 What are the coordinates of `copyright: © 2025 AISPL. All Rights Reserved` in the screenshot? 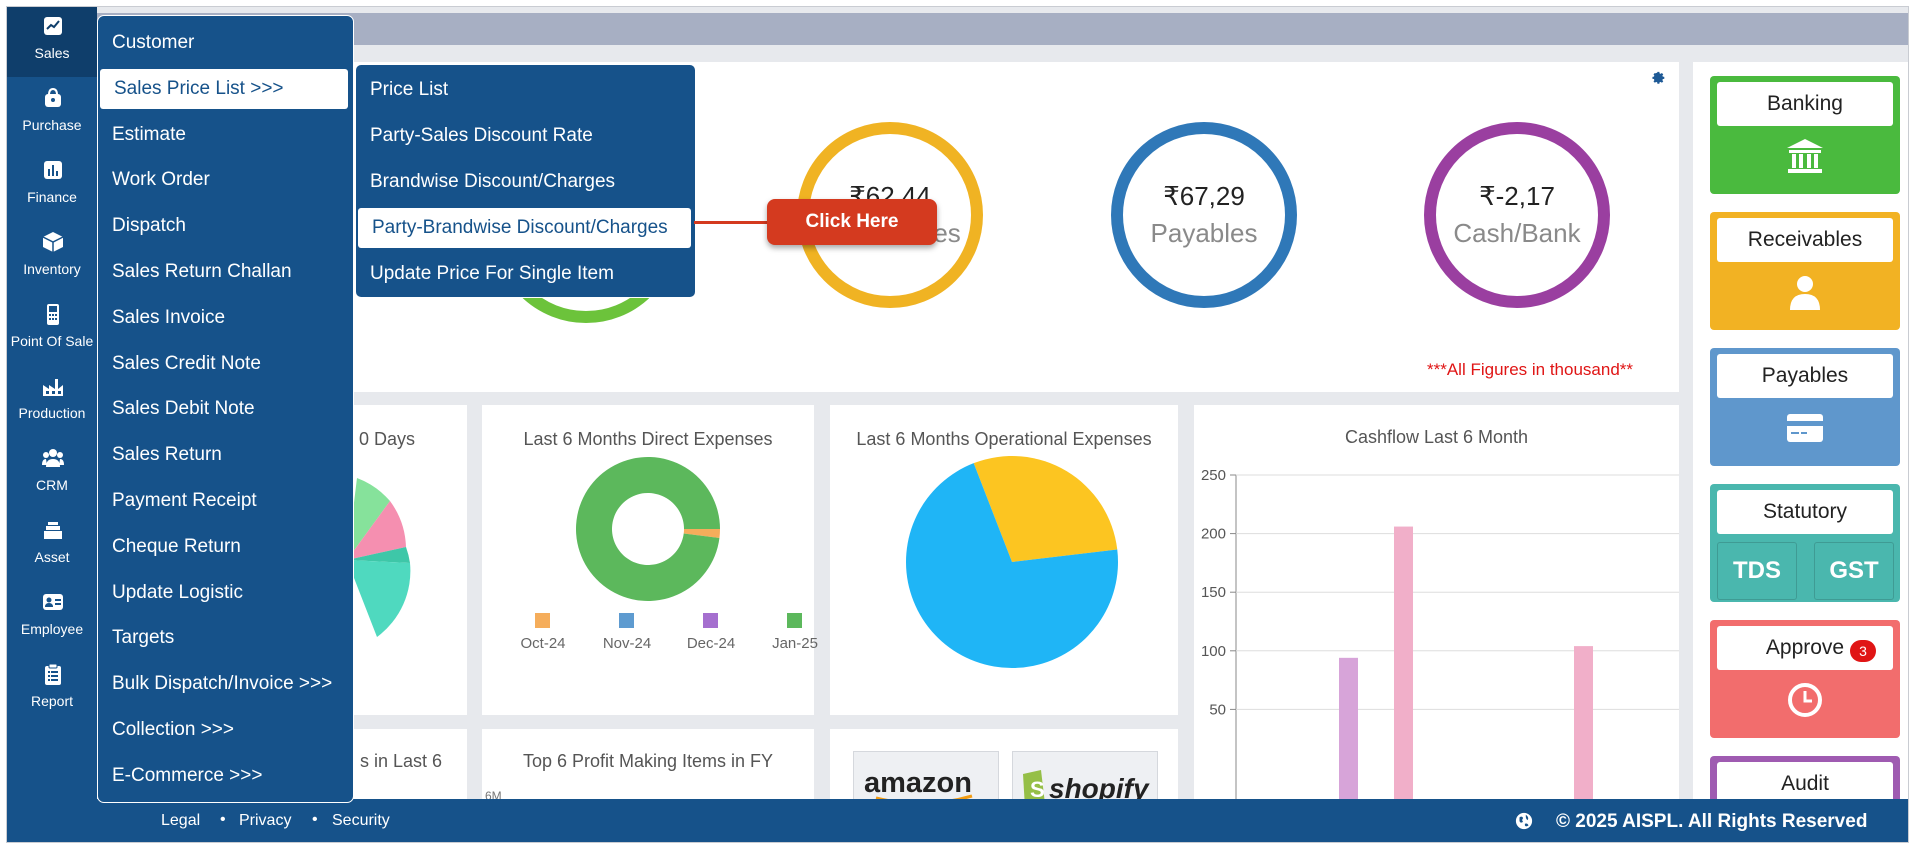 It's located at (1712, 821).